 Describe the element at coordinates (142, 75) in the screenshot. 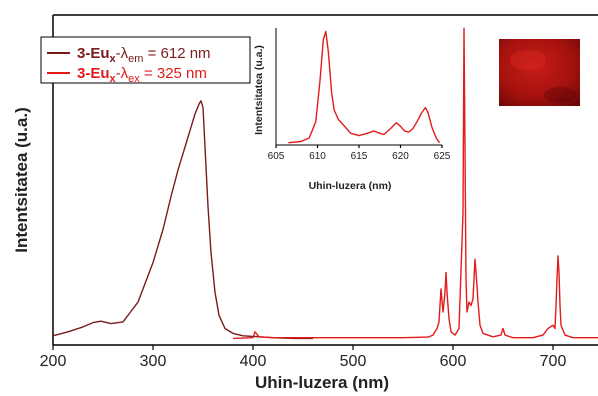

I see `legend-label-2: 3-Eux-λex = 325 nm` at that location.